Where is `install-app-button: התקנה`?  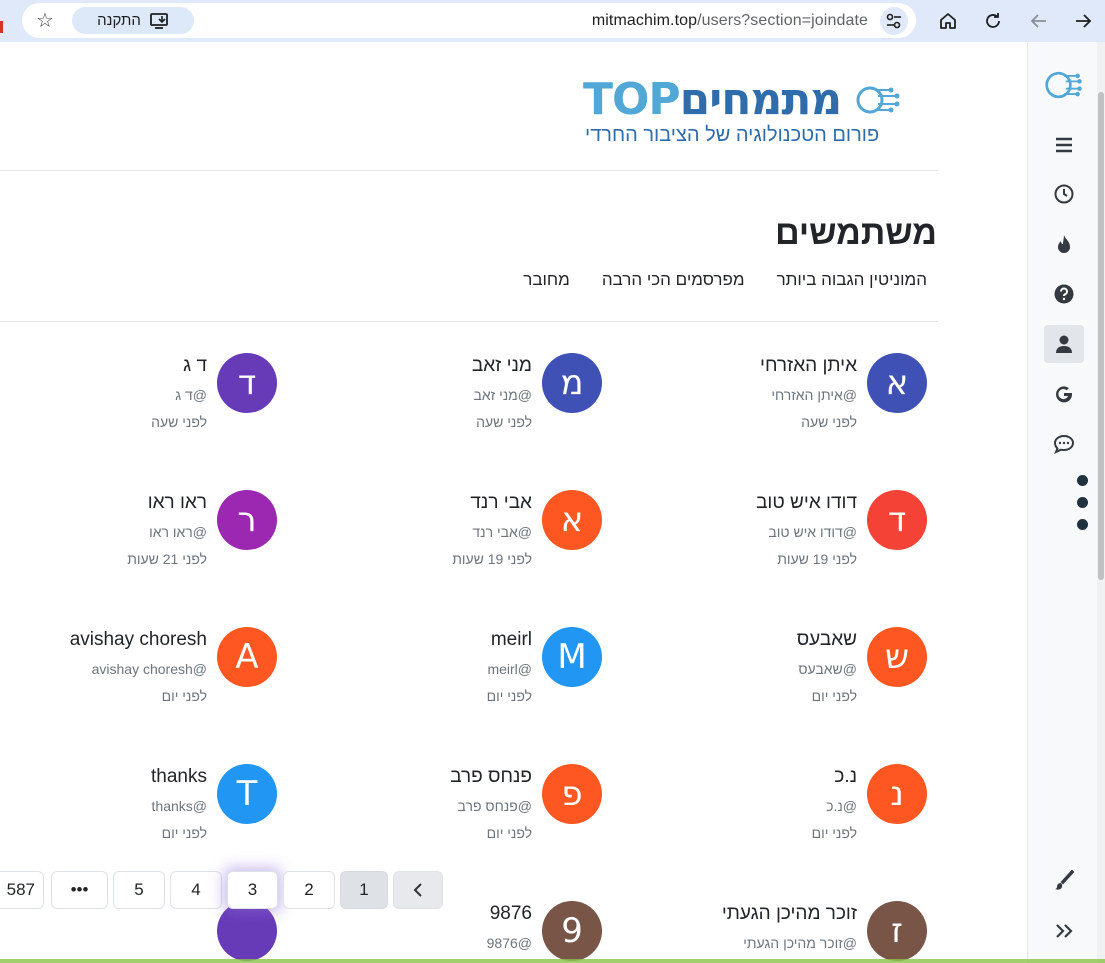 install-app-button: התקנה is located at coordinates (133, 20).